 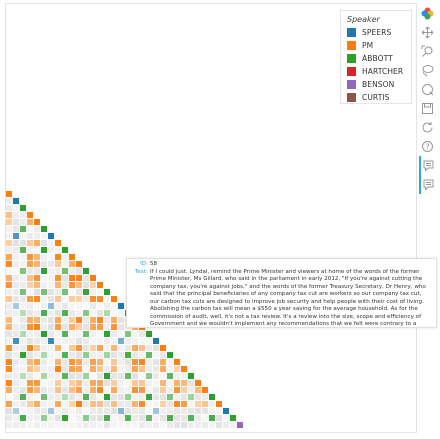 What do you see at coordinates (427, 127) in the screenshot?
I see `reset-icon` at bounding box center [427, 127].